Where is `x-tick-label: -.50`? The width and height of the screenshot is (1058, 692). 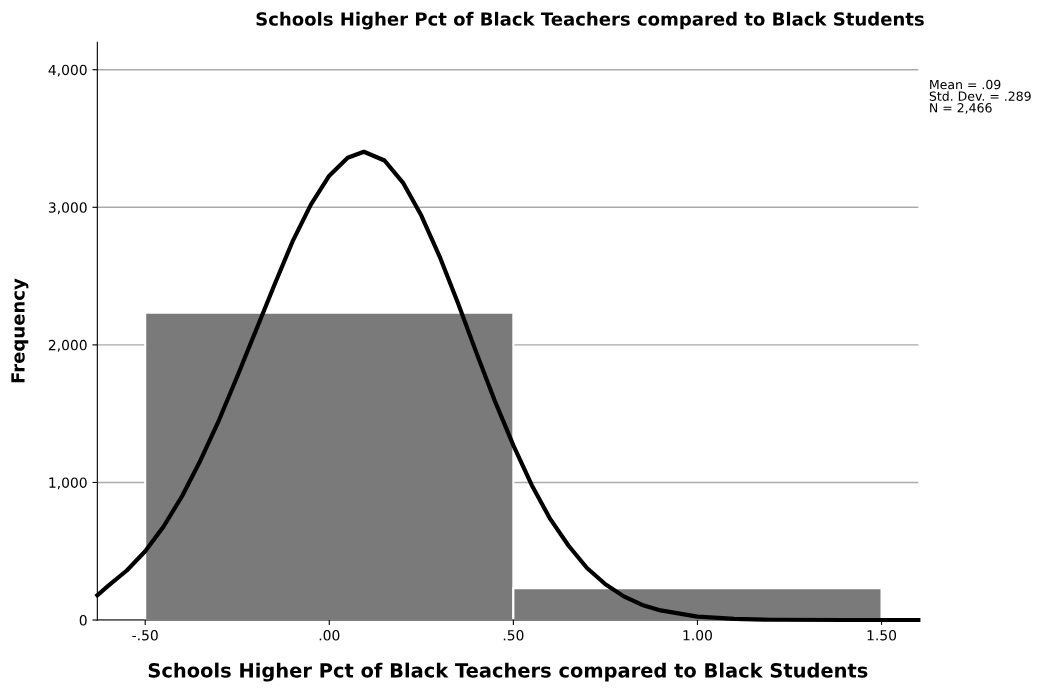
x-tick-label: -.50 is located at coordinates (145, 635).